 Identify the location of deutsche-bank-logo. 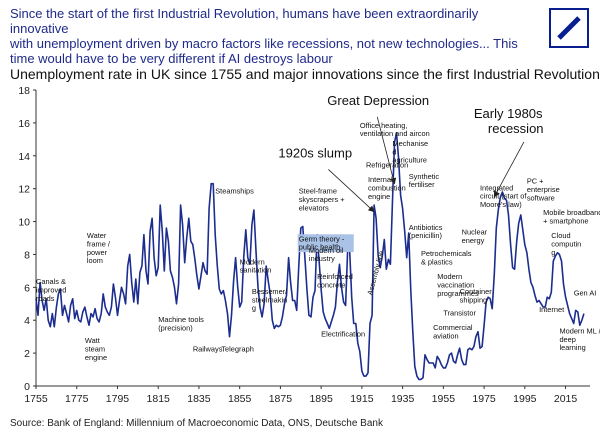
(569, 28).